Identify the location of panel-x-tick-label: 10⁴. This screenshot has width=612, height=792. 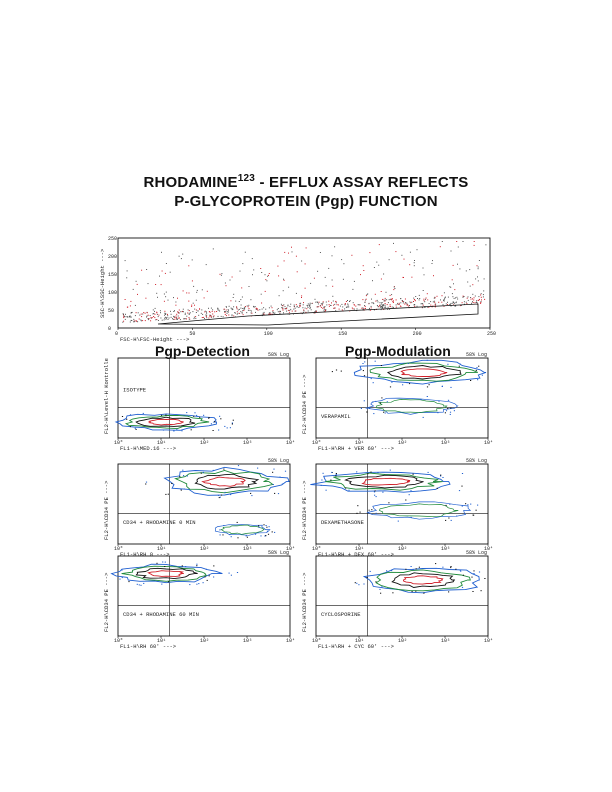
(488, 641).